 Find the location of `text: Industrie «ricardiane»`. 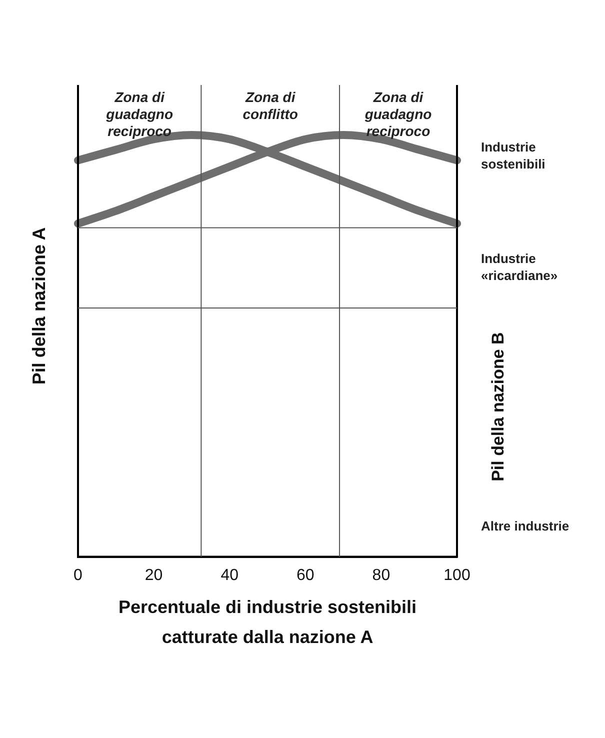

text: Industrie «ricardiane» is located at coordinates (519, 266).